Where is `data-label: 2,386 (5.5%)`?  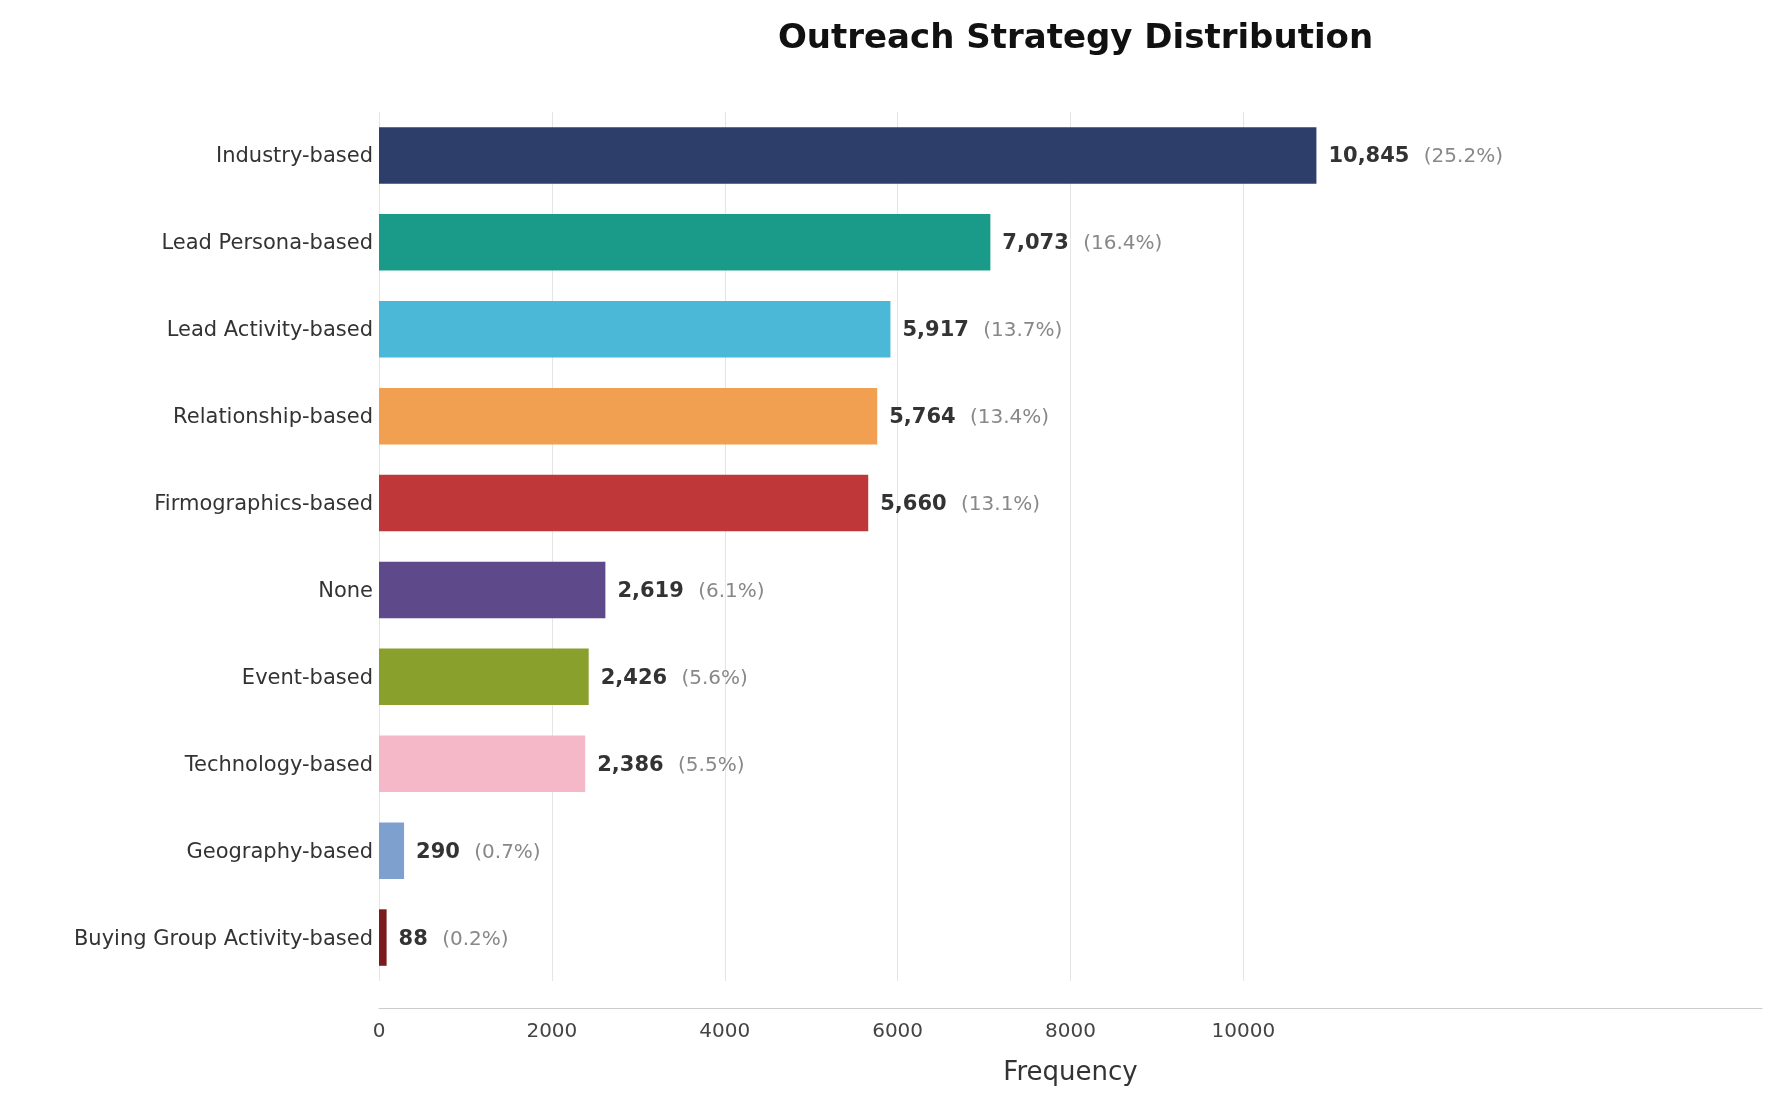
data-label: 2,386 (5.5%) is located at coordinates (671, 763).